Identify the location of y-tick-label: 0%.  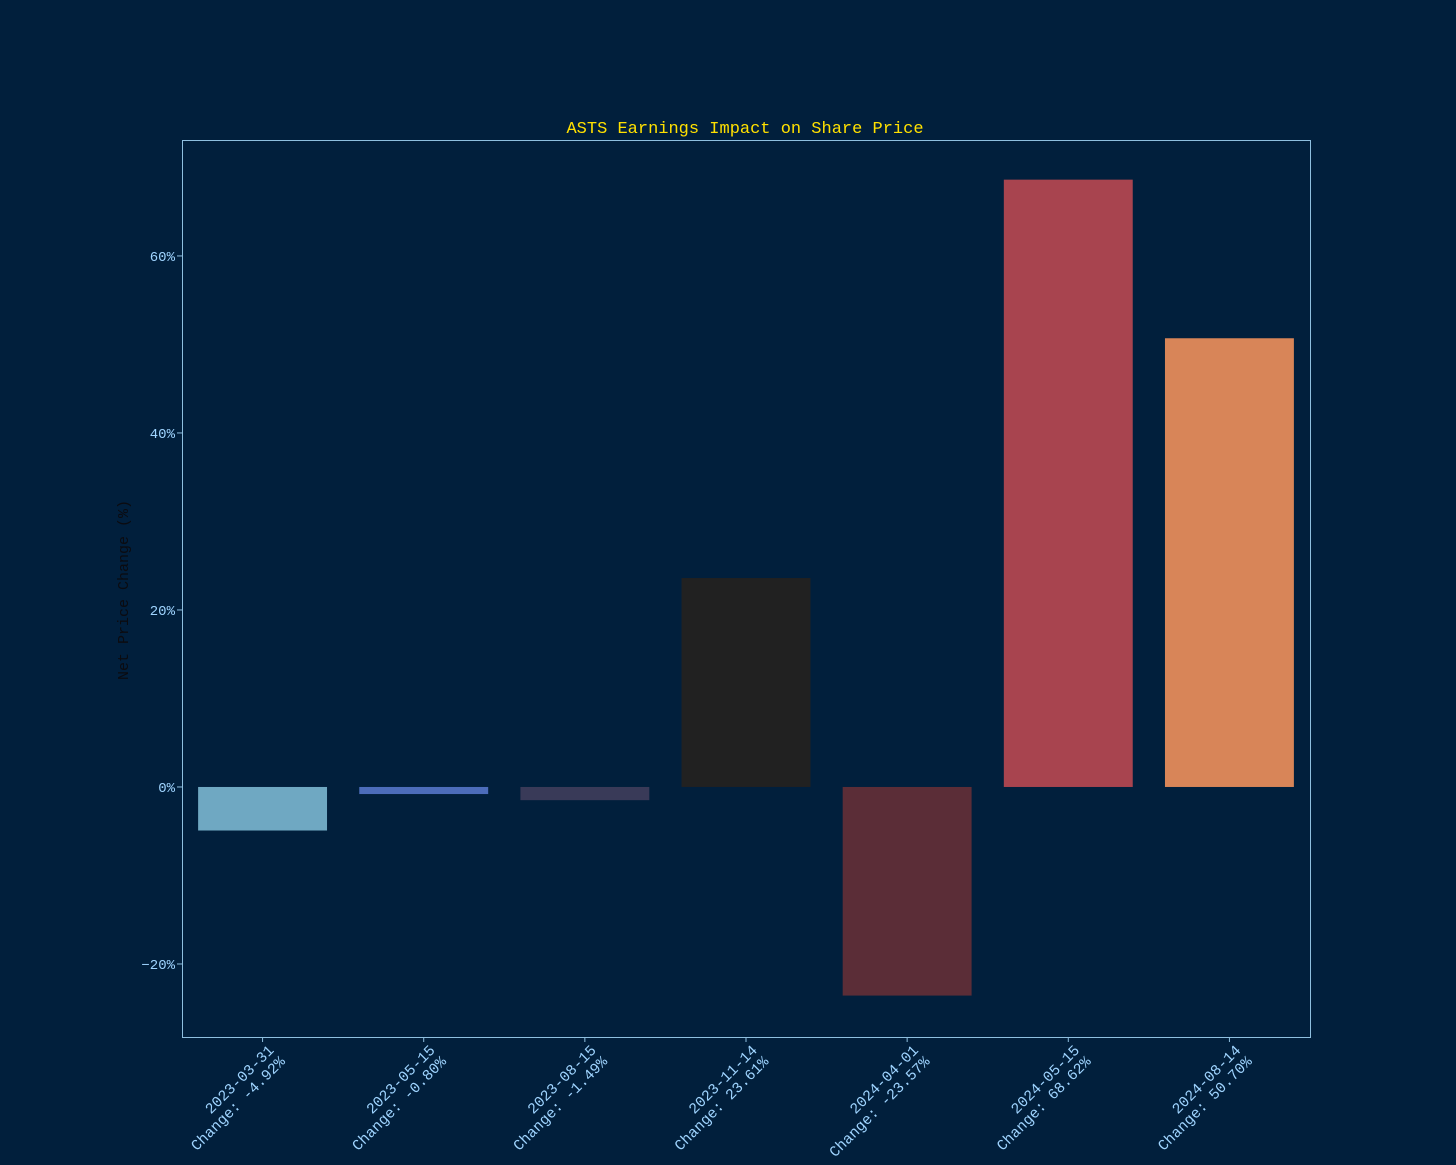
(166, 789).